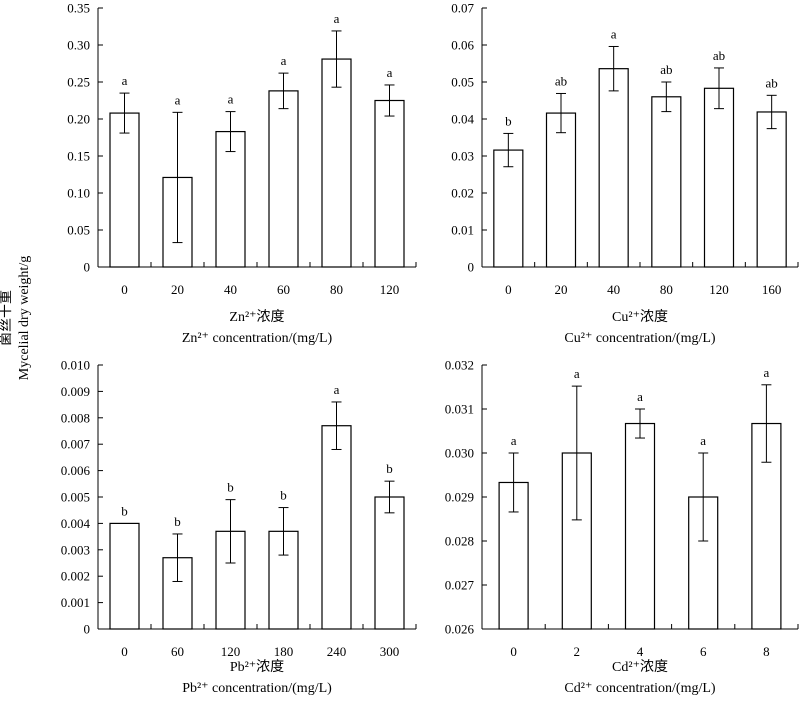 This screenshot has height=702, width=800. Describe the element at coordinates (703, 651) in the screenshot. I see `x-tick-label: 6` at that location.